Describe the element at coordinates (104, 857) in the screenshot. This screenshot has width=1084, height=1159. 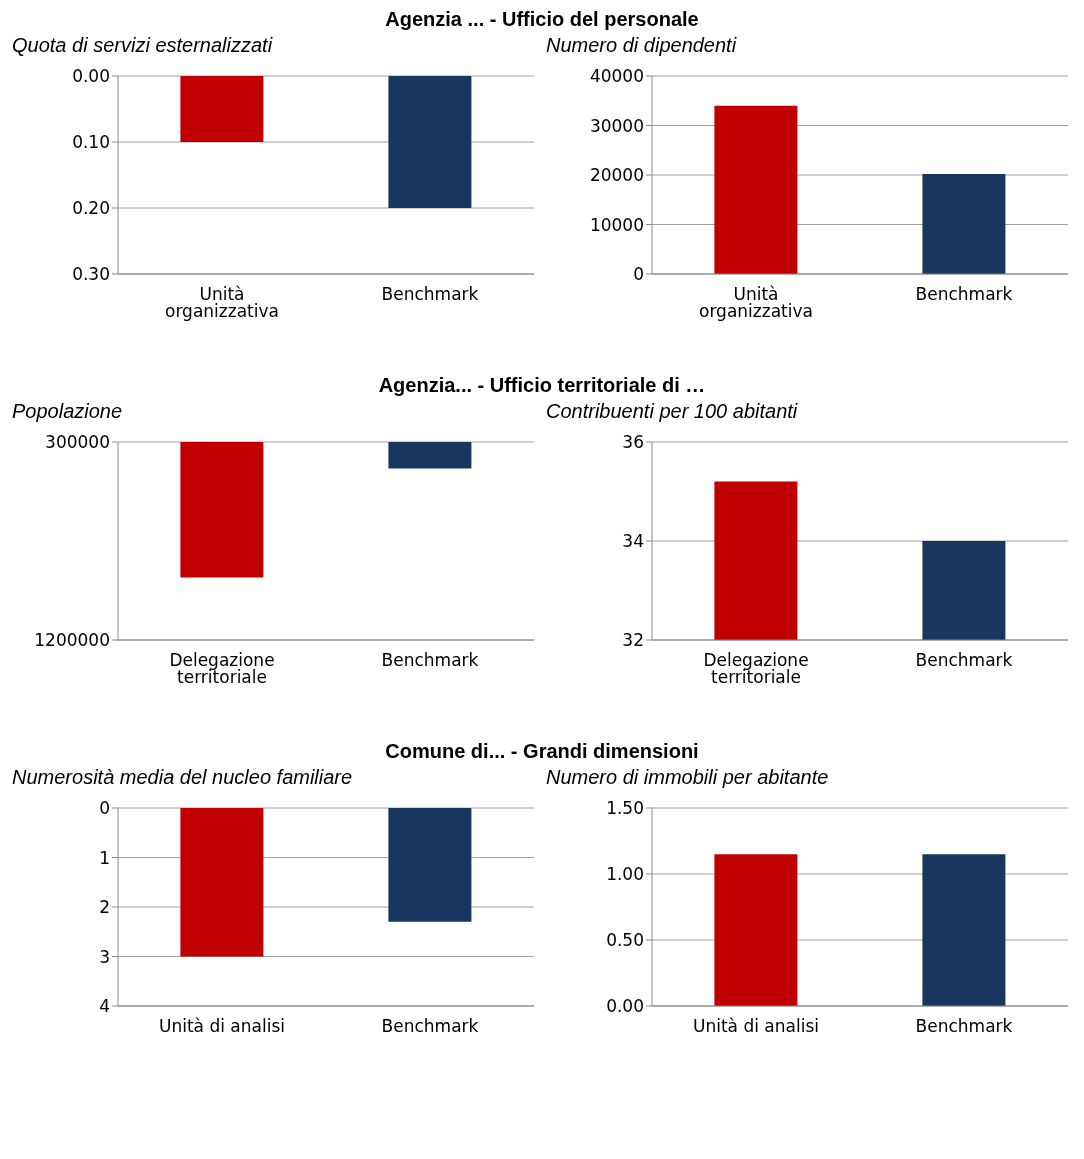
I see `y-tick-label: 1` at that location.